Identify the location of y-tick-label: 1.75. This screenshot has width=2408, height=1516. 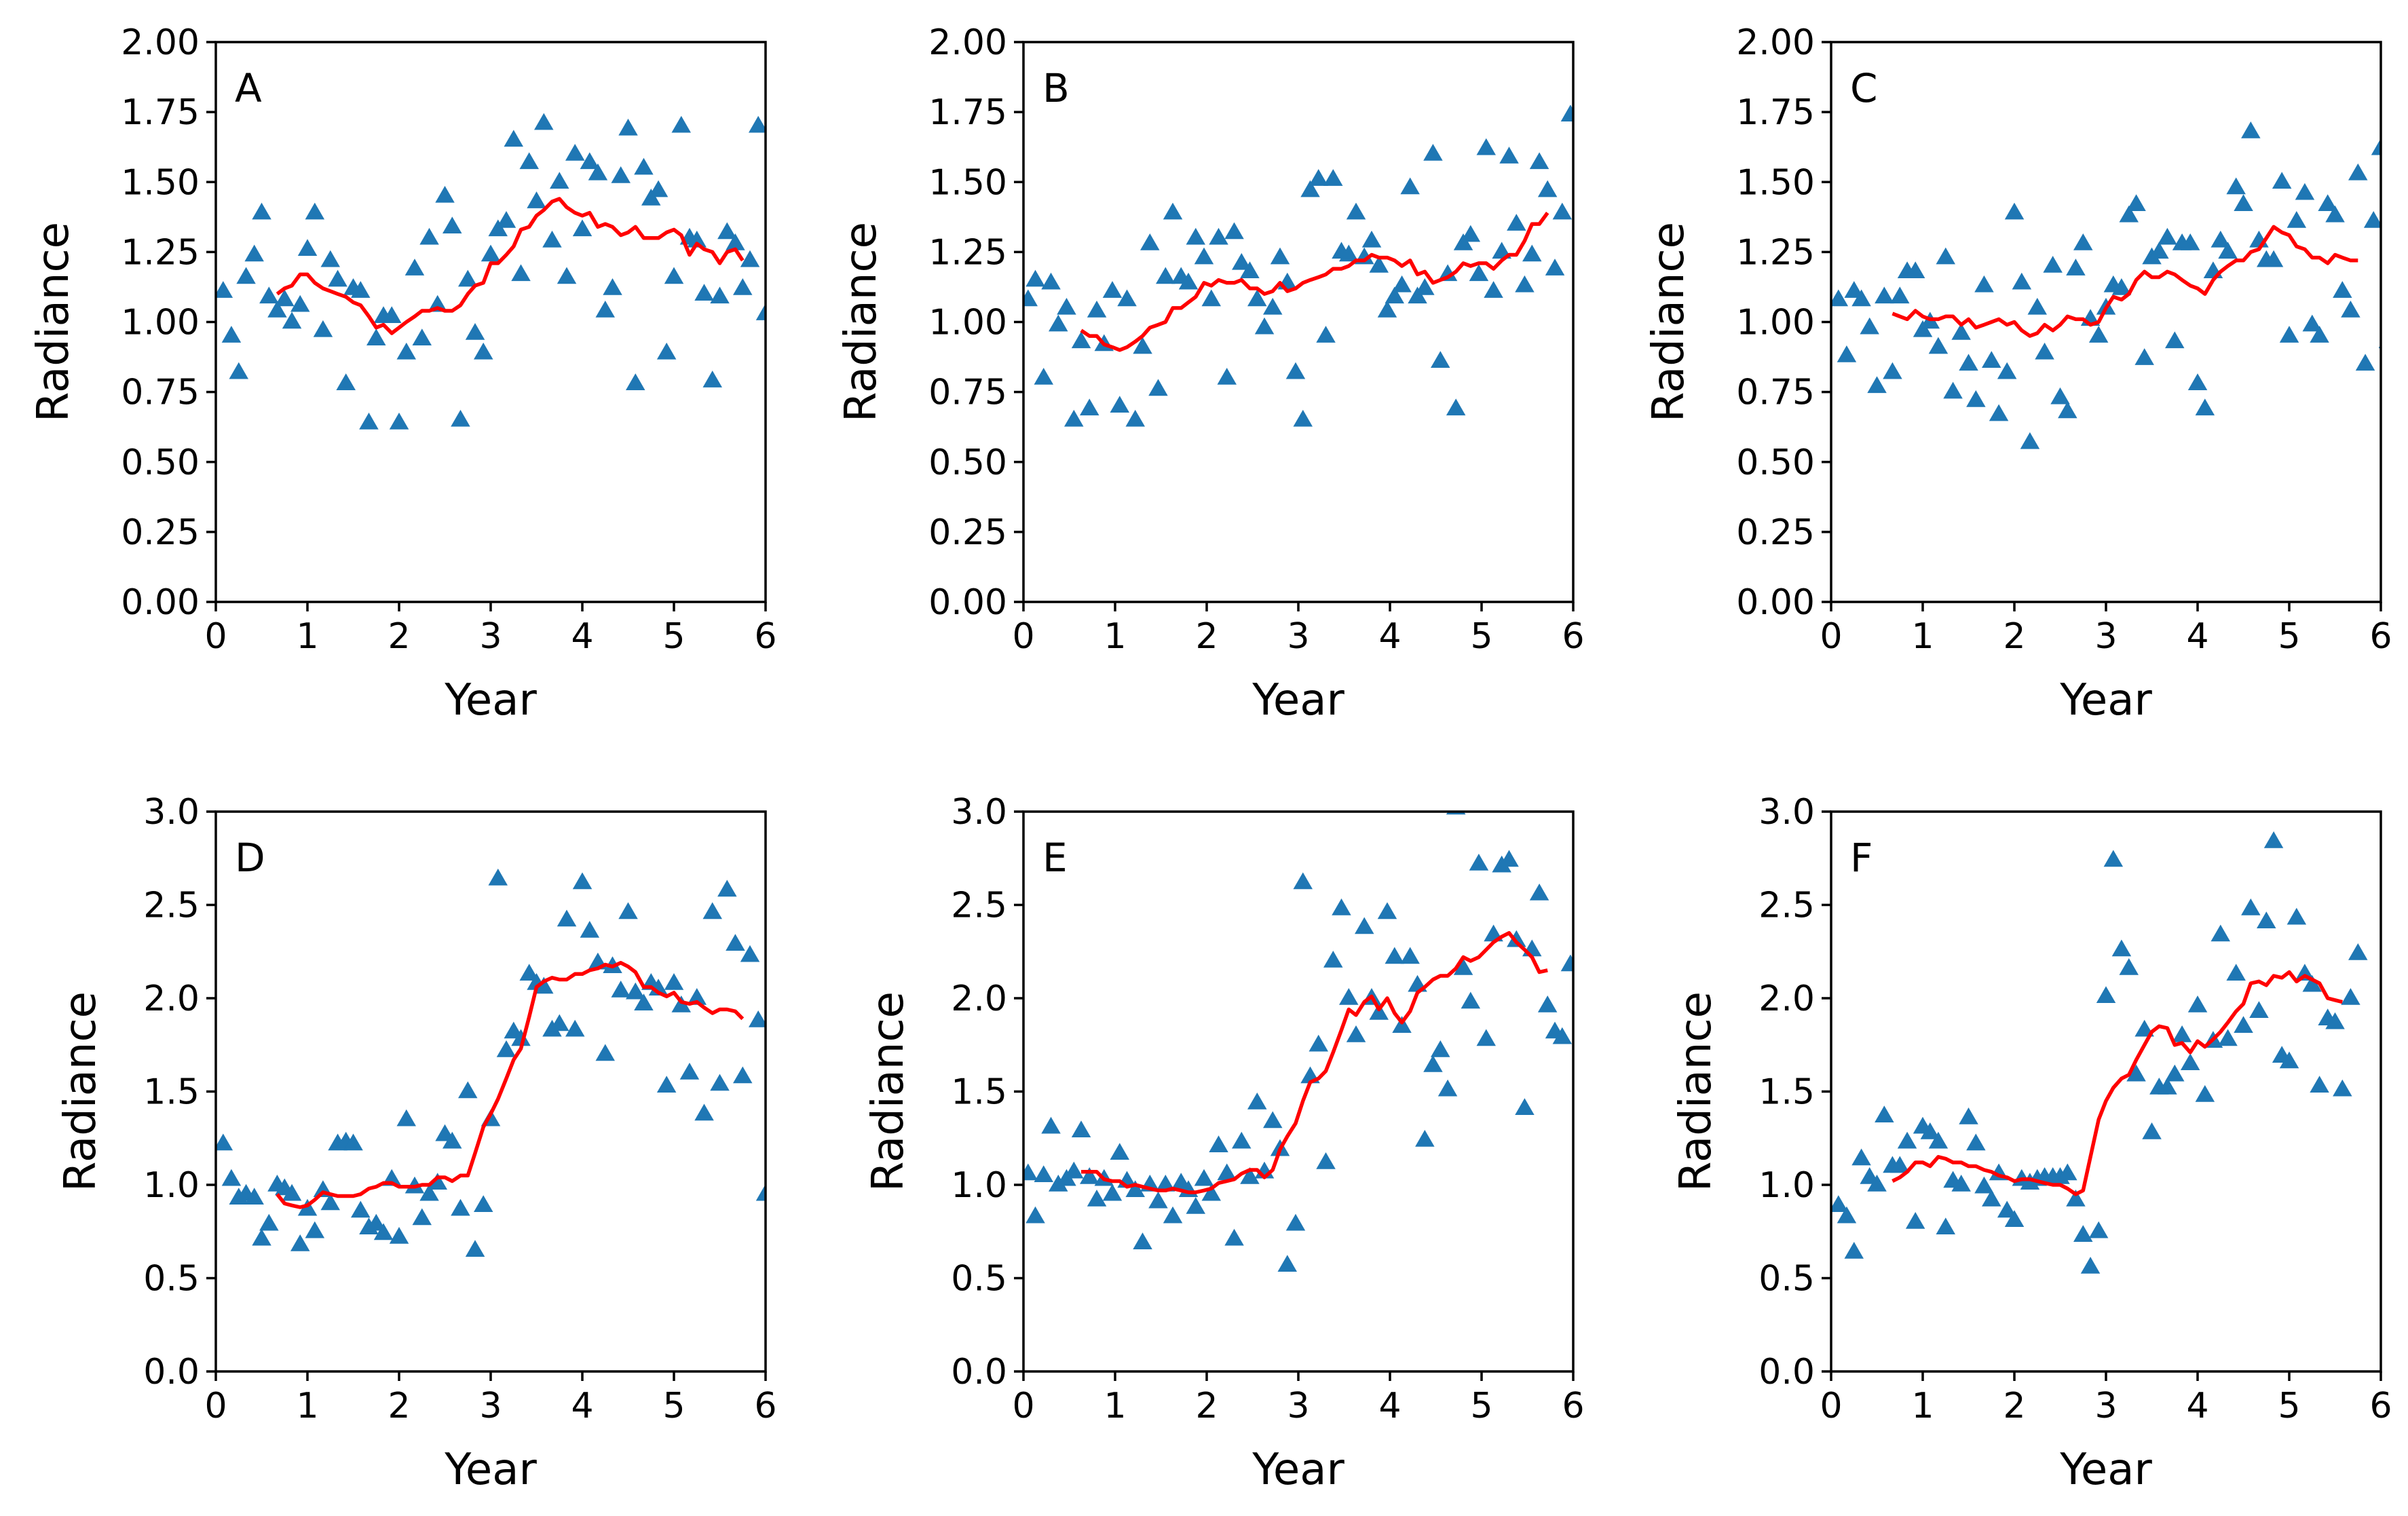
(1775, 113).